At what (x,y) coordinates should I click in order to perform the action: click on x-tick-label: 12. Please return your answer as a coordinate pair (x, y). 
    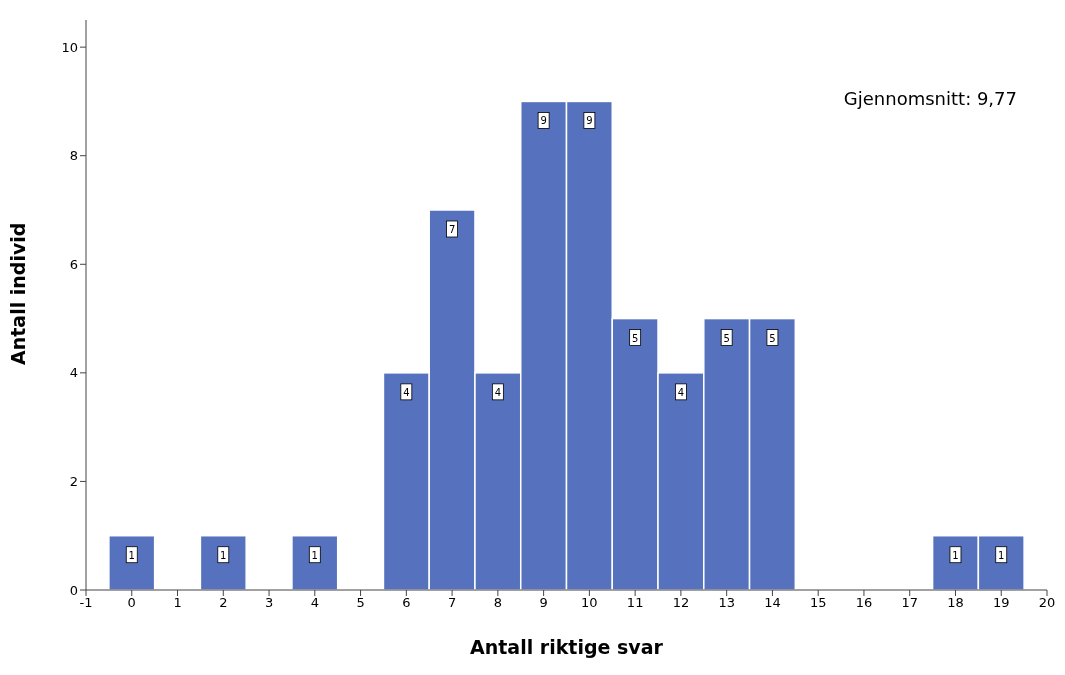
    Looking at the image, I should click on (681, 603).